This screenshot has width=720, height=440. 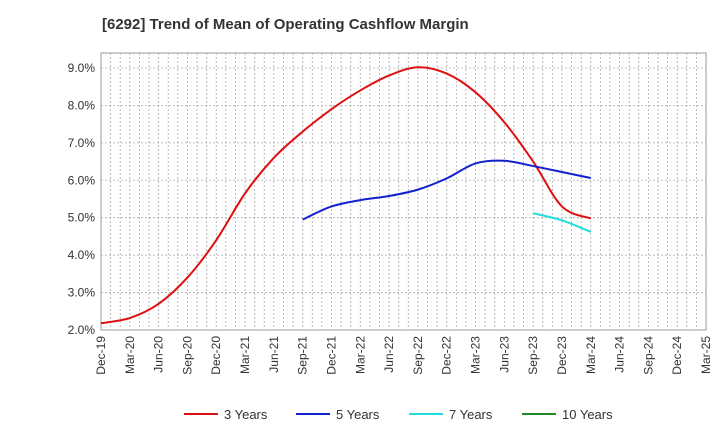 What do you see at coordinates (101, 355) in the screenshot?
I see `x-tick-label: Dec-19` at bounding box center [101, 355].